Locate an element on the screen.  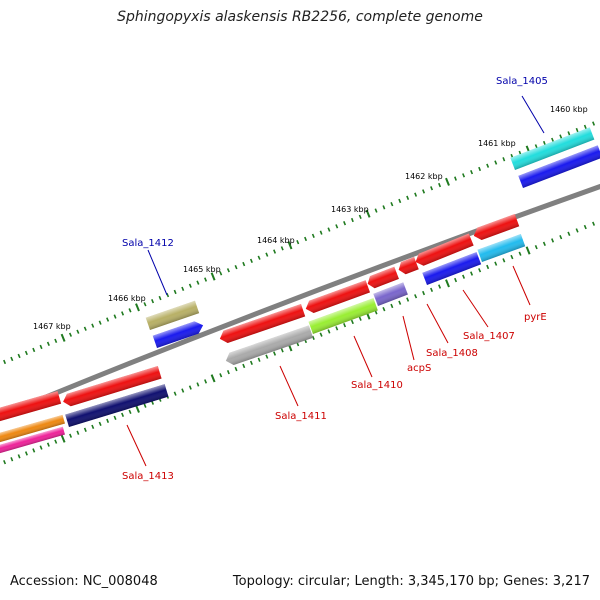
gene-acpS is located at coordinates (390, 294).